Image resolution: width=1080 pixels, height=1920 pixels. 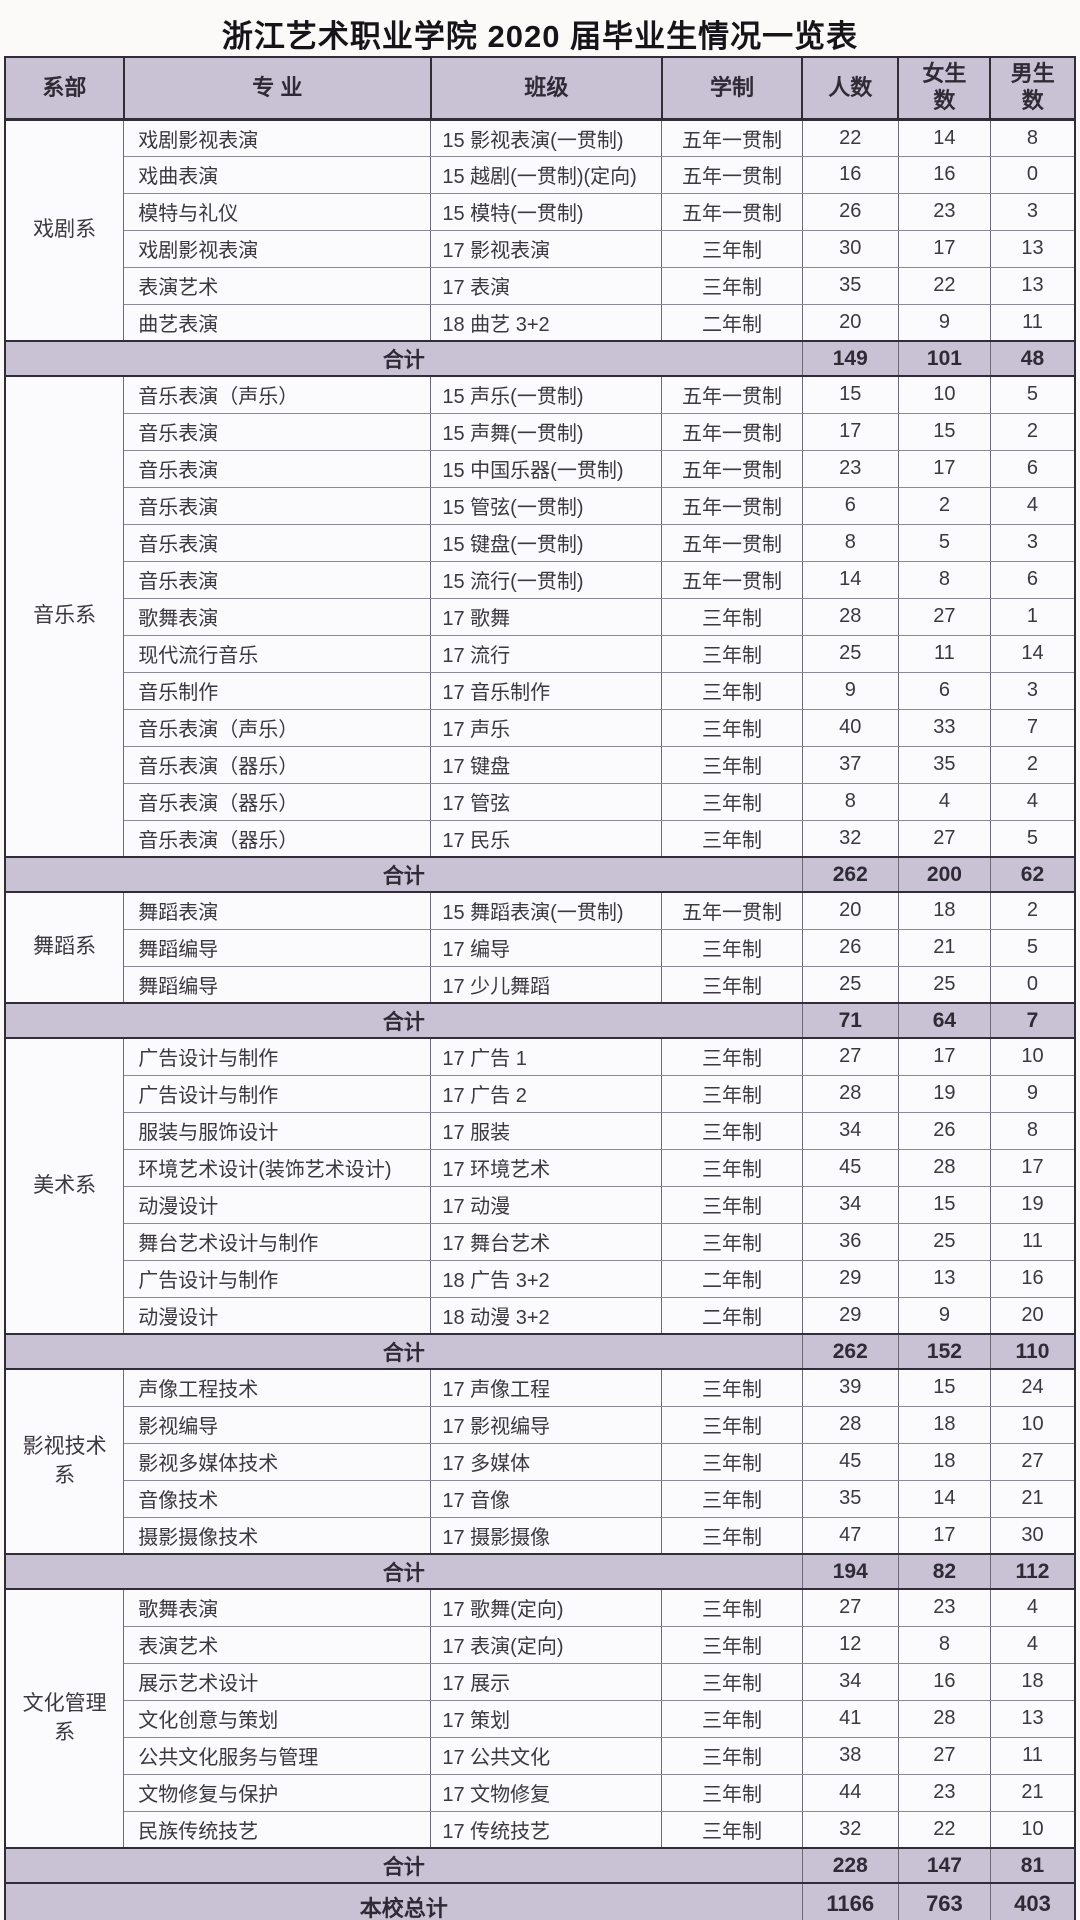 What do you see at coordinates (850, 1901) in the screenshot?
I see `count-cell: 1166` at bounding box center [850, 1901].